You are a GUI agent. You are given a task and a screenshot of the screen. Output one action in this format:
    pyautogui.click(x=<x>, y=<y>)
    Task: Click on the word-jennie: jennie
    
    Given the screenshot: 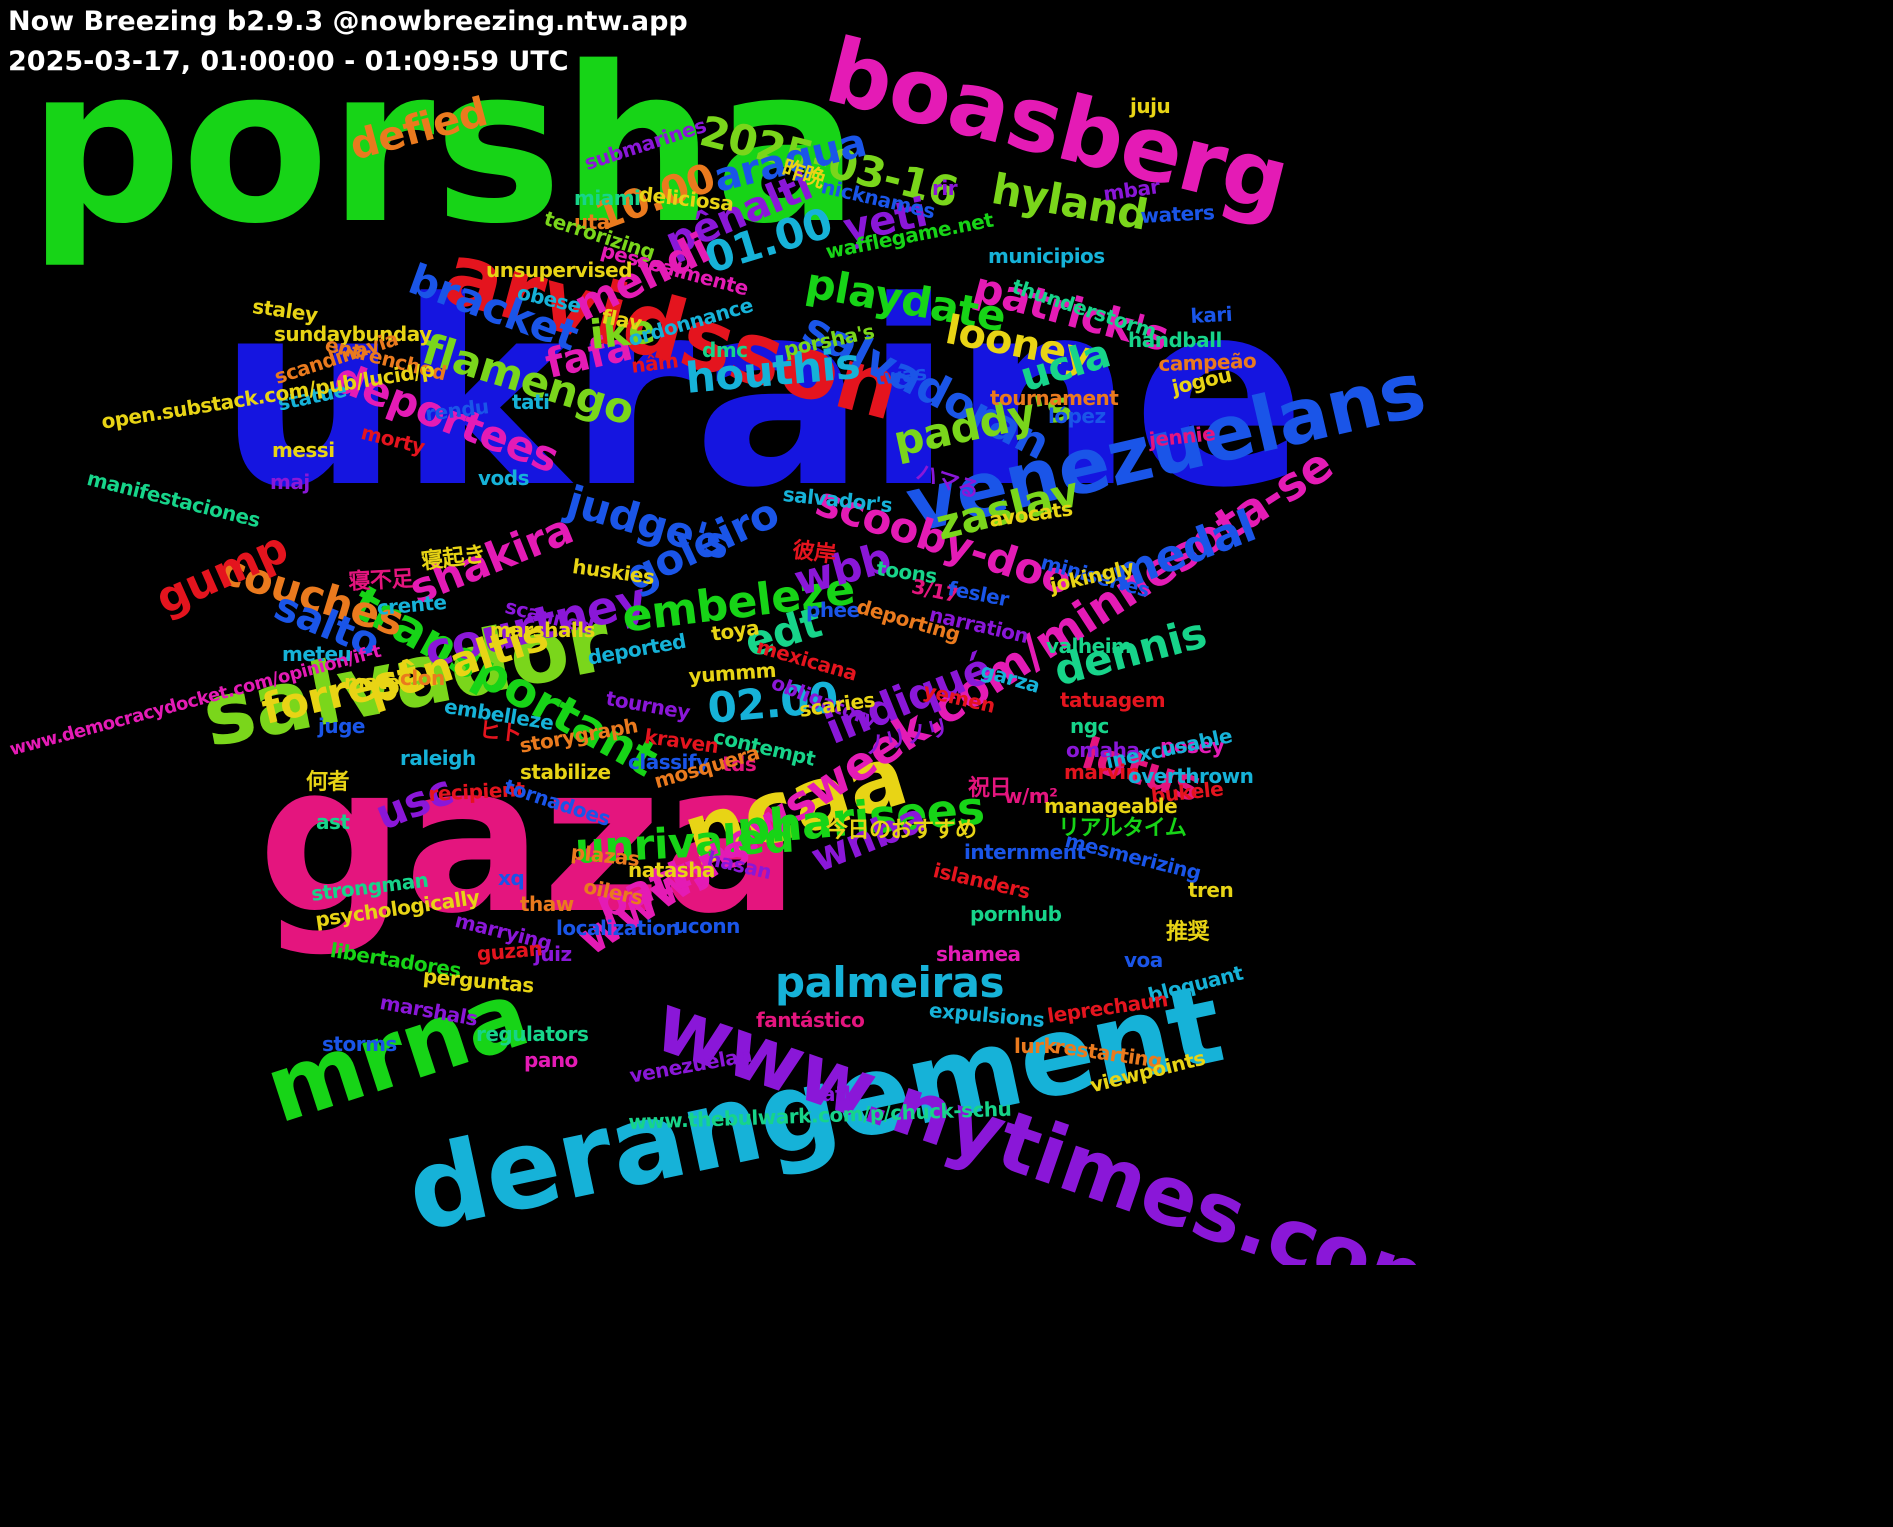 What is the action you would take?
    pyautogui.click(x=1182, y=436)
    